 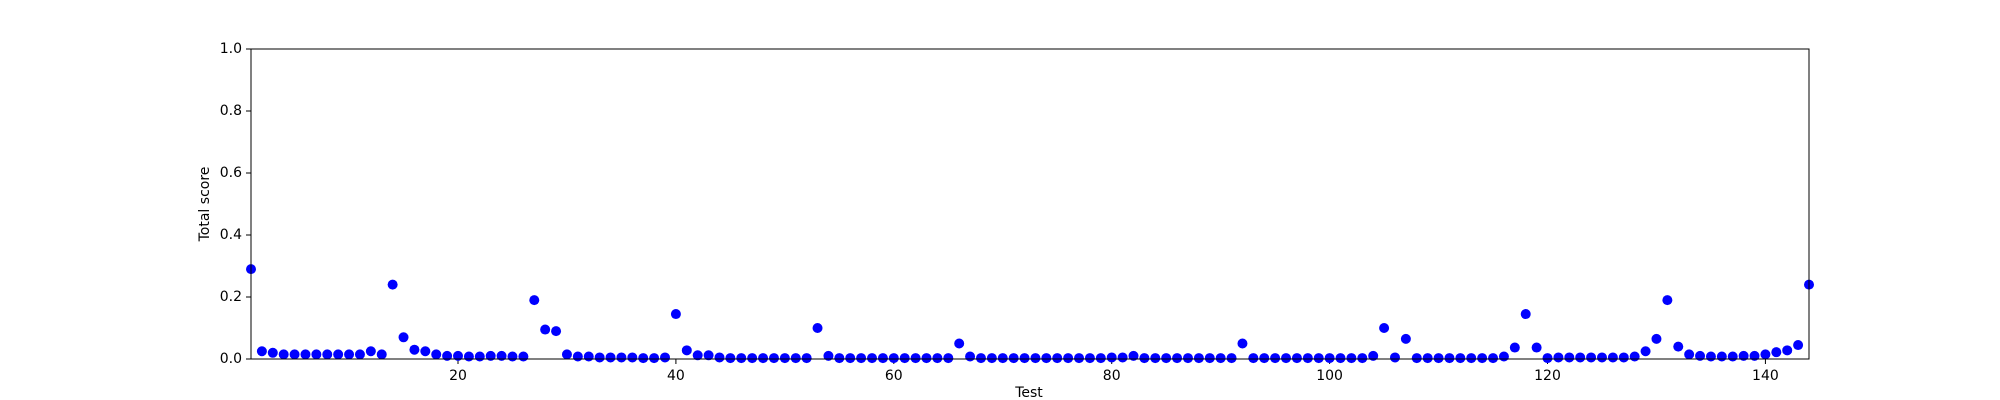 What do you see at coordinates (1112, 376) in the screenshot?
I see `x-tick-label: 80` at bounding box center [1112, 376].